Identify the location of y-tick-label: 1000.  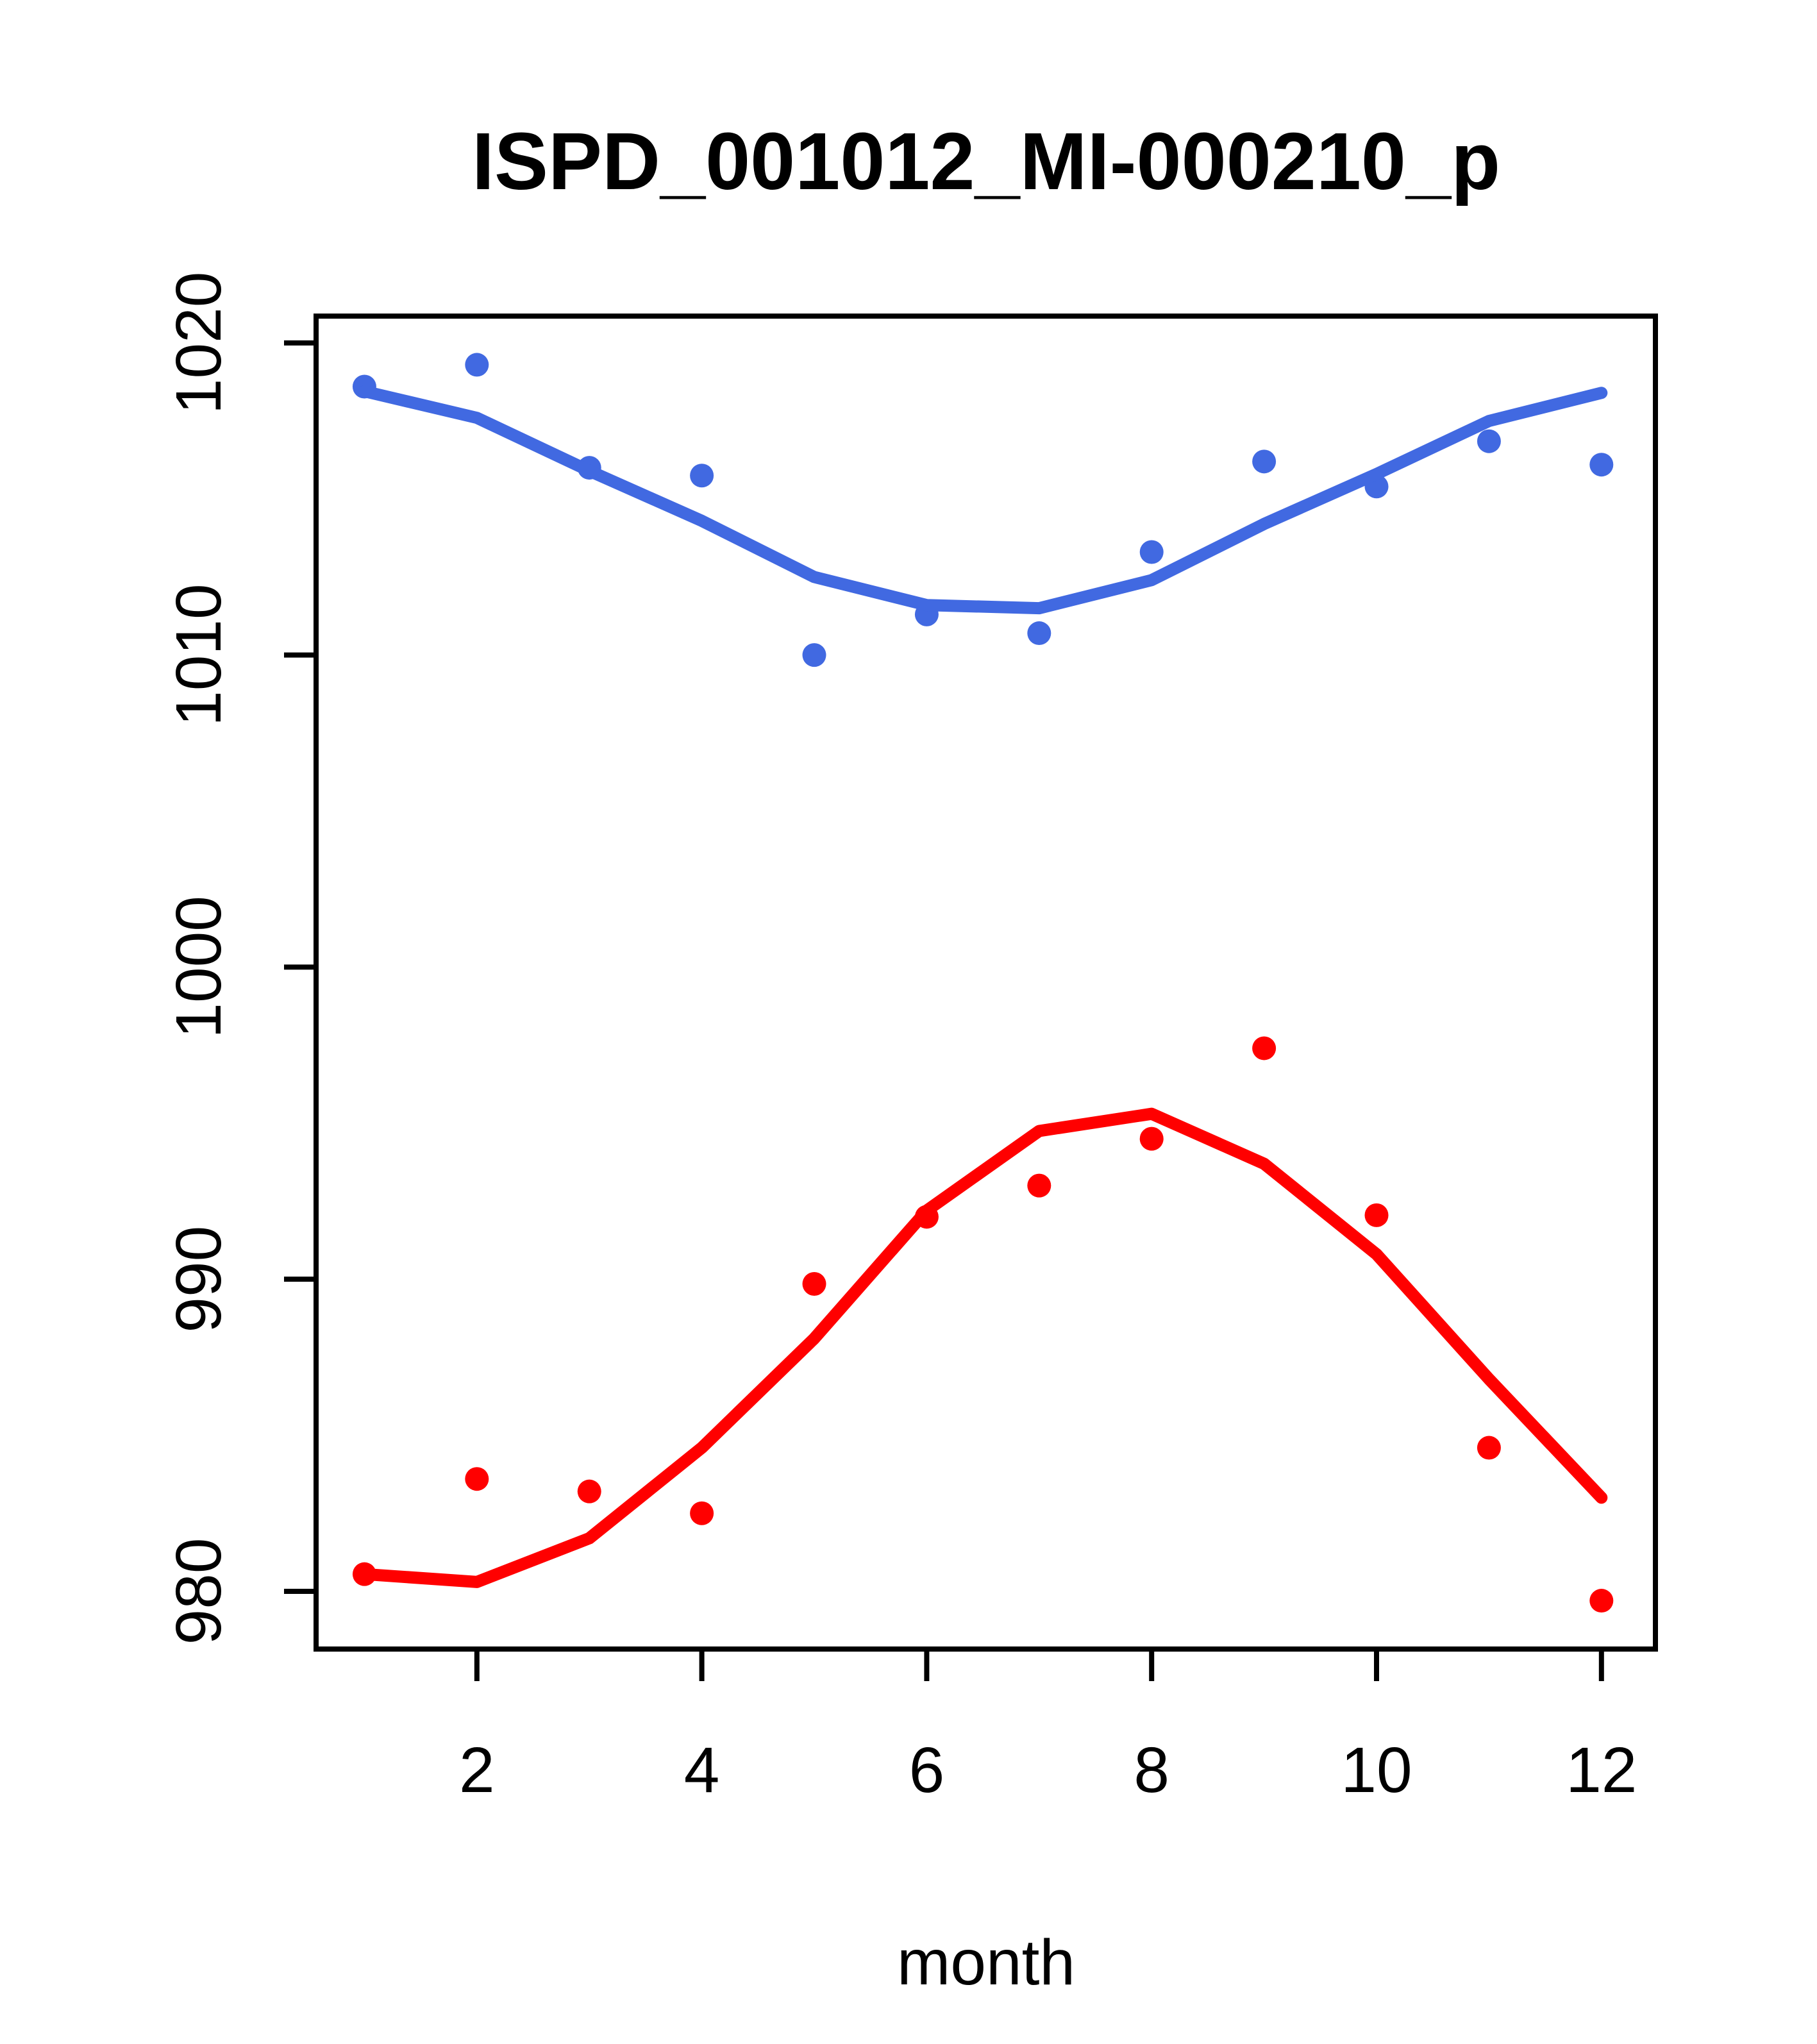
(199, 967).